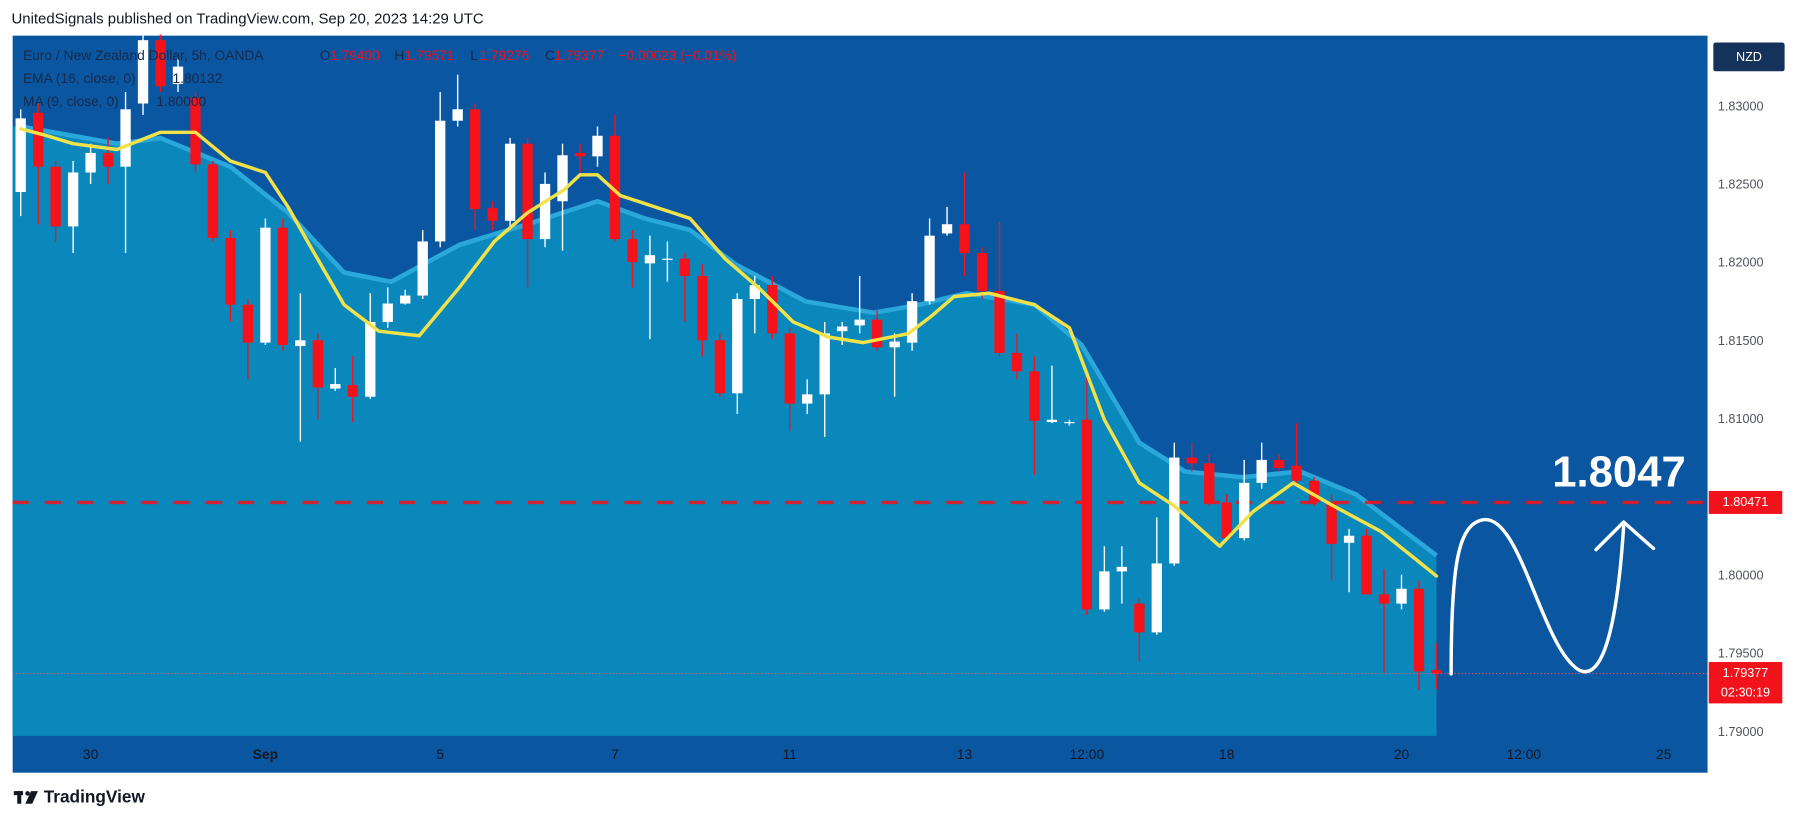  I want to click on y-tick-label: 1.81000, so click(1741, 419).